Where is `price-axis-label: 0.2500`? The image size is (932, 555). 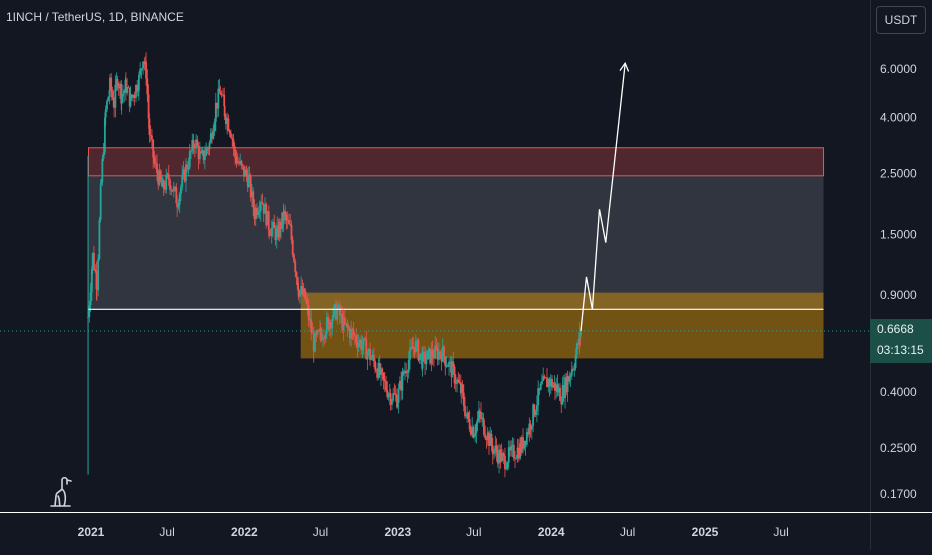
price-axis-label: 0.2500 is located at coordinates (898, 448).